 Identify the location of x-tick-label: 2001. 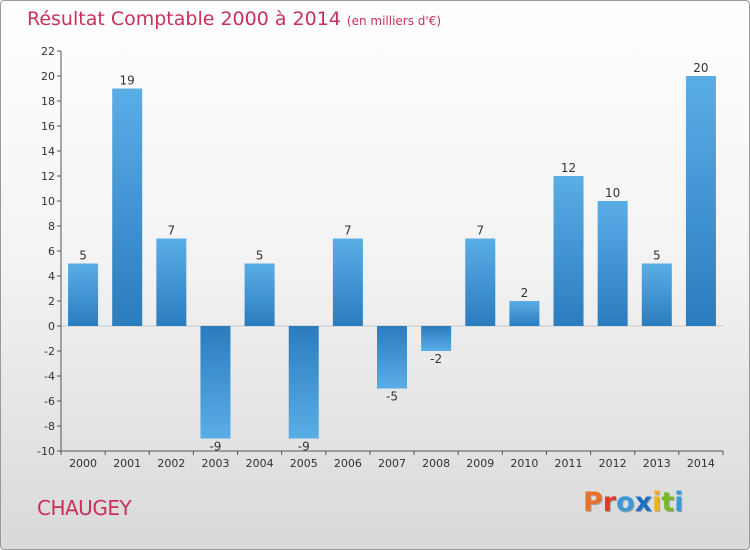
(127, 463).